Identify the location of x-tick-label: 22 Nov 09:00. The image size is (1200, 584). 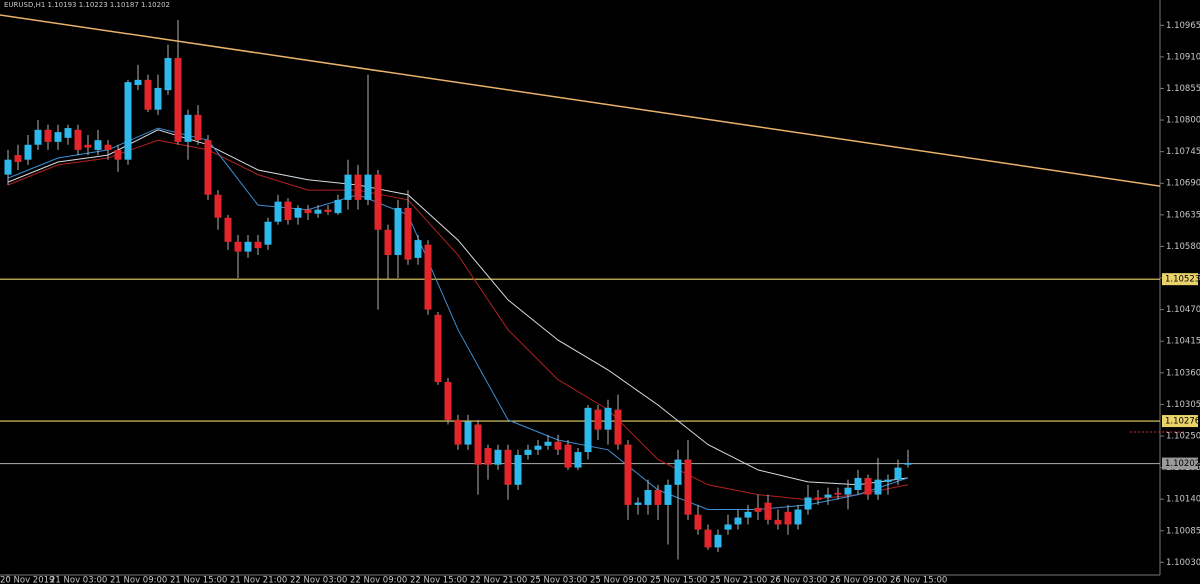
(378, 580).